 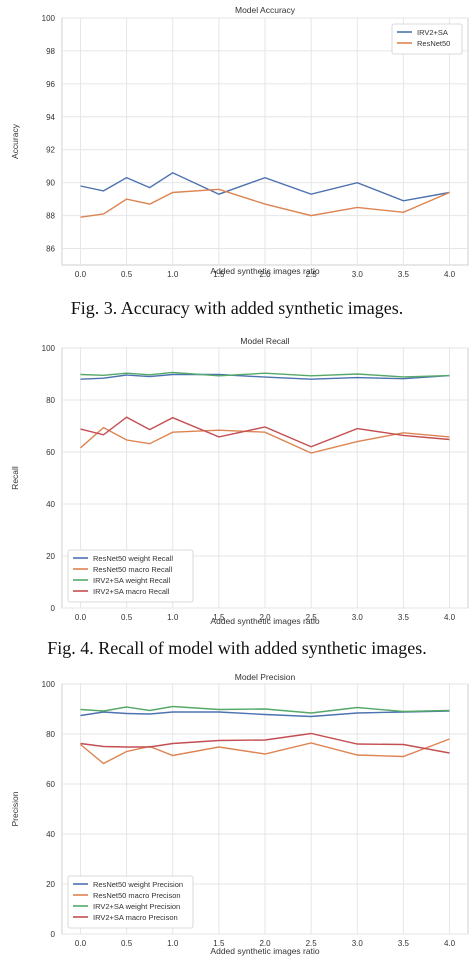 What do you see at coordinates (15, 478) in the screenshot?
I see `y-axis-label: Recall` at bounding box center [15, 478].